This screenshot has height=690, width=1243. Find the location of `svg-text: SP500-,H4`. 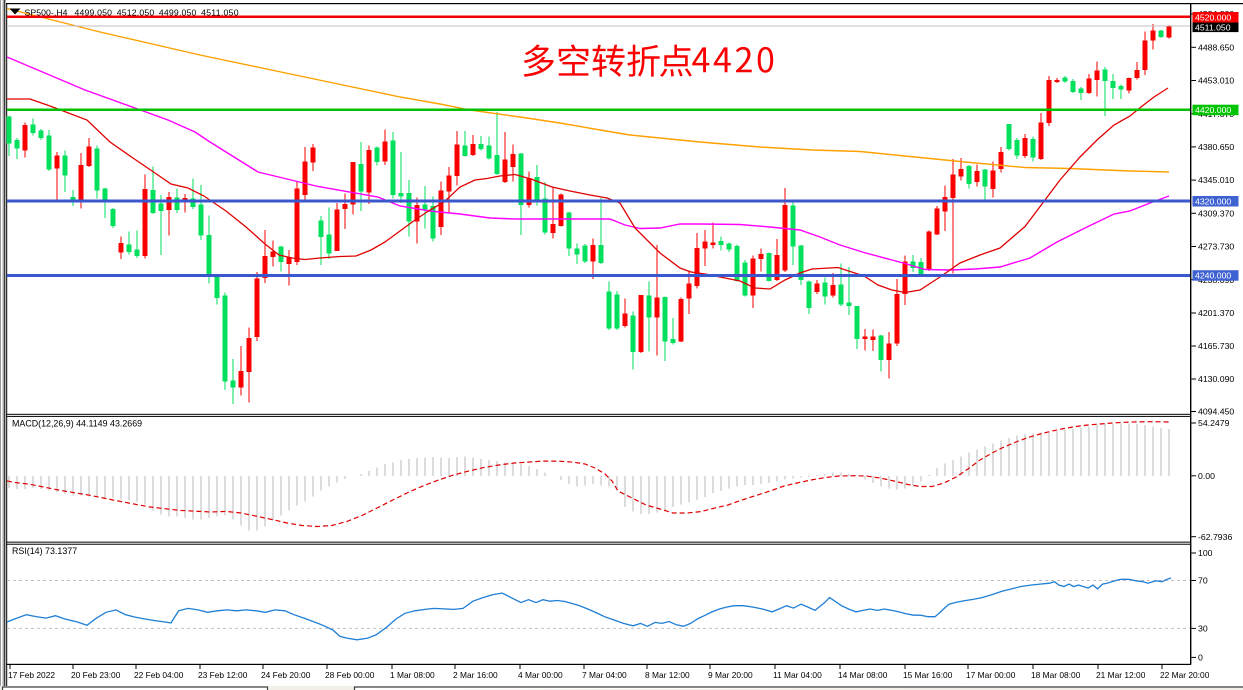

svg-text: SP500-,H4 is located at coordinates (46, 12).